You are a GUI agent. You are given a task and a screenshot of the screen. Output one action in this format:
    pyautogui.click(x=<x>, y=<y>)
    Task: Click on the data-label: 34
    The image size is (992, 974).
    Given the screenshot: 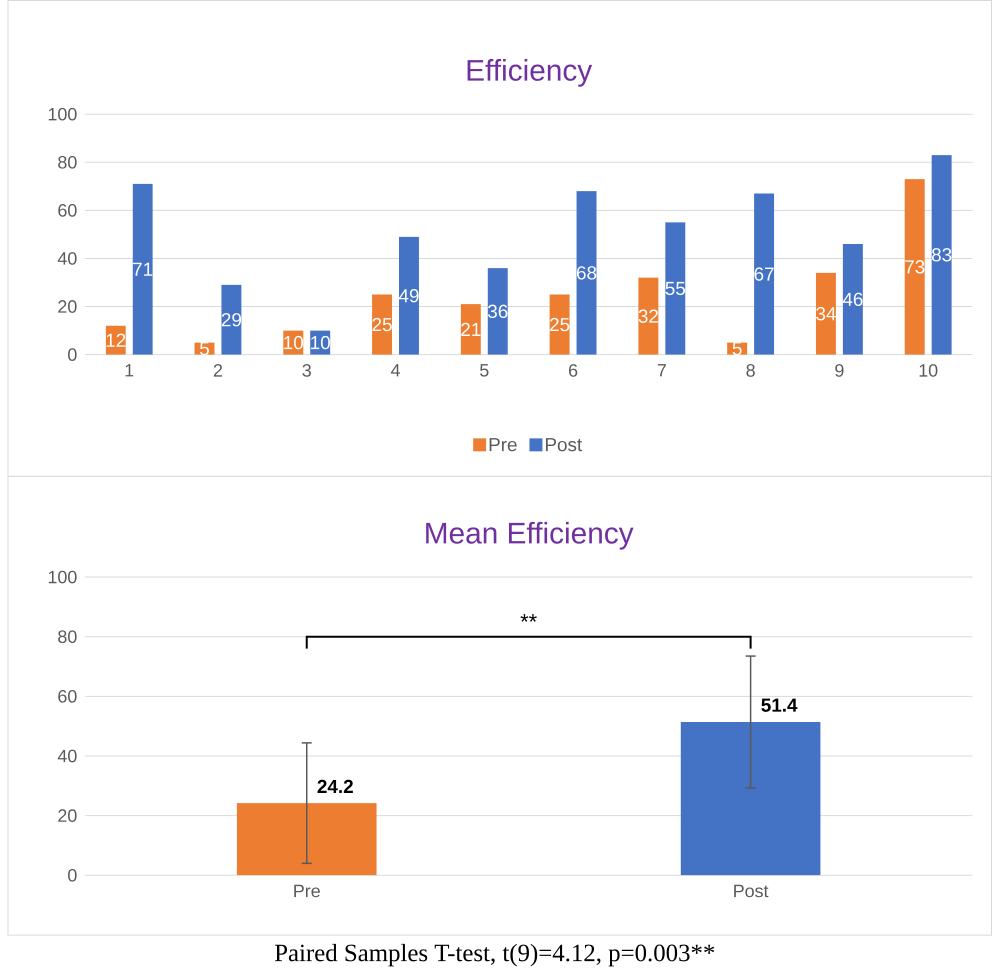 What is the action you would take?
    pyautogui.click(x=826, y=313)
    